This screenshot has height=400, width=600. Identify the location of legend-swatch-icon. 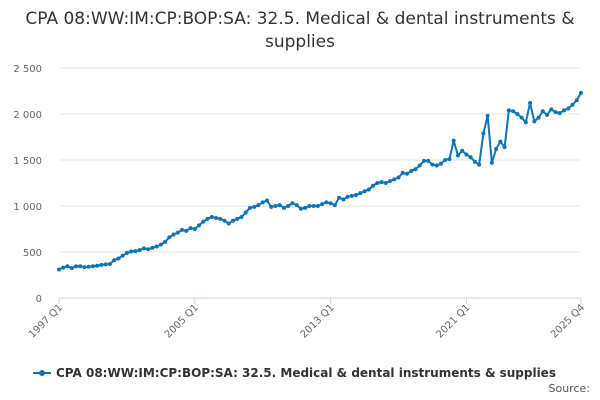
(42, 373).